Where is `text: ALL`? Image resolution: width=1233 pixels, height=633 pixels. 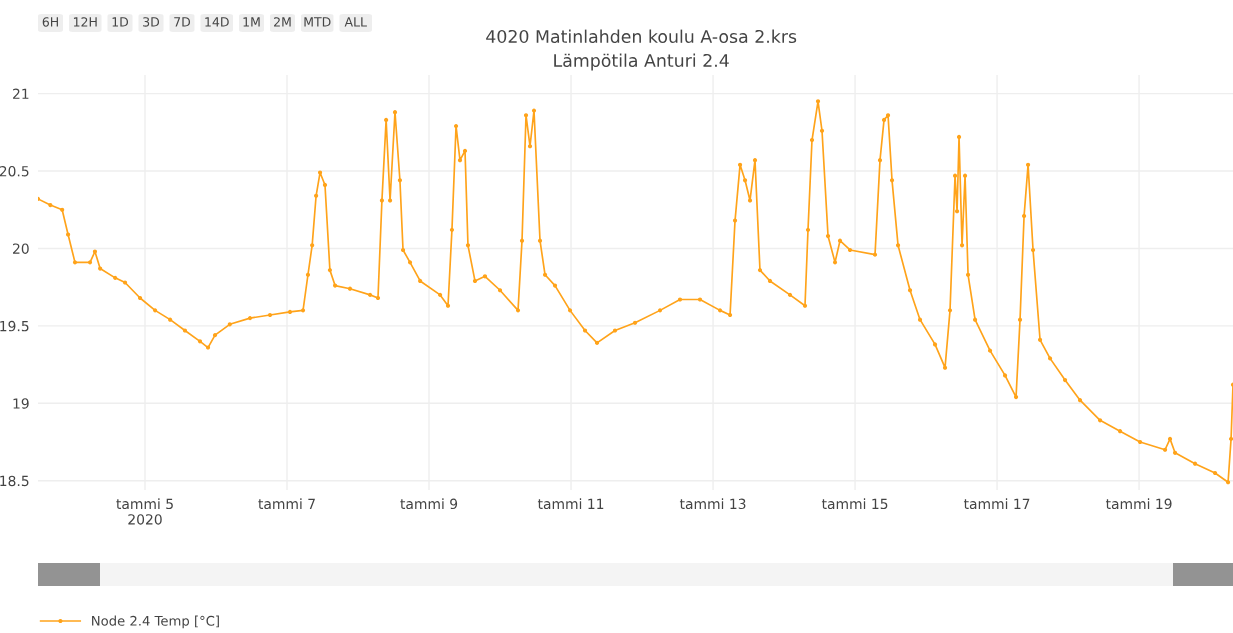
text: ALL is located at coordinates (355, 22).